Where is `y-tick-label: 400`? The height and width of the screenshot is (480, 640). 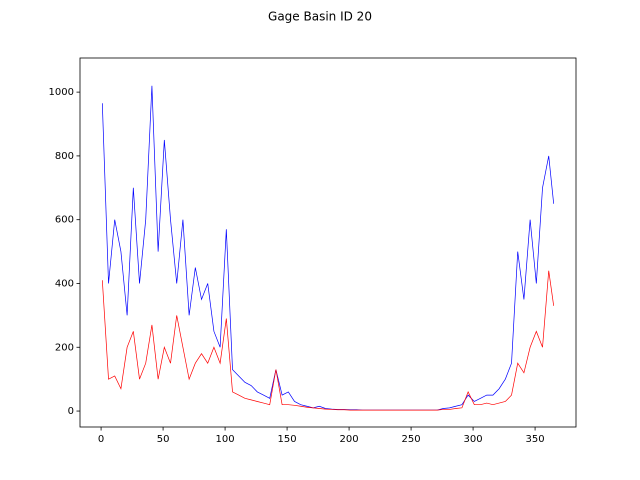
y-tick-label: 400 is located at coordinates (64, 283).